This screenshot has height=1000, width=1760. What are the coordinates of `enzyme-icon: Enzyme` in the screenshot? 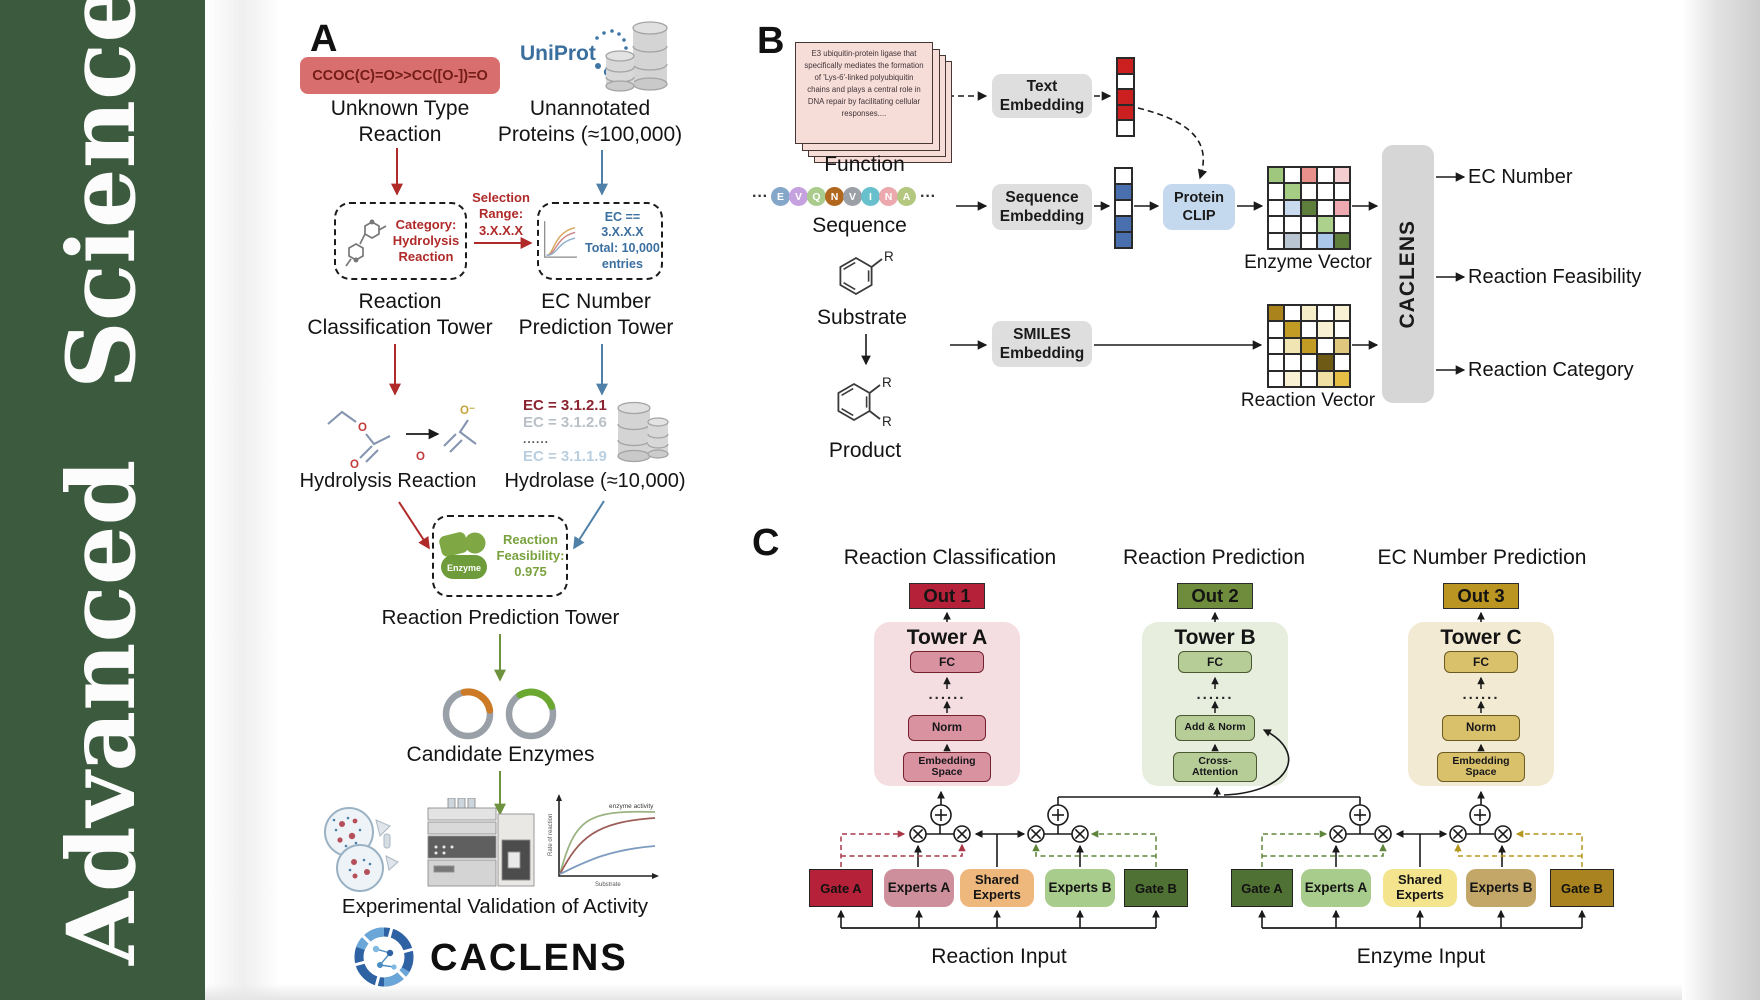 It's located at (462, 555).